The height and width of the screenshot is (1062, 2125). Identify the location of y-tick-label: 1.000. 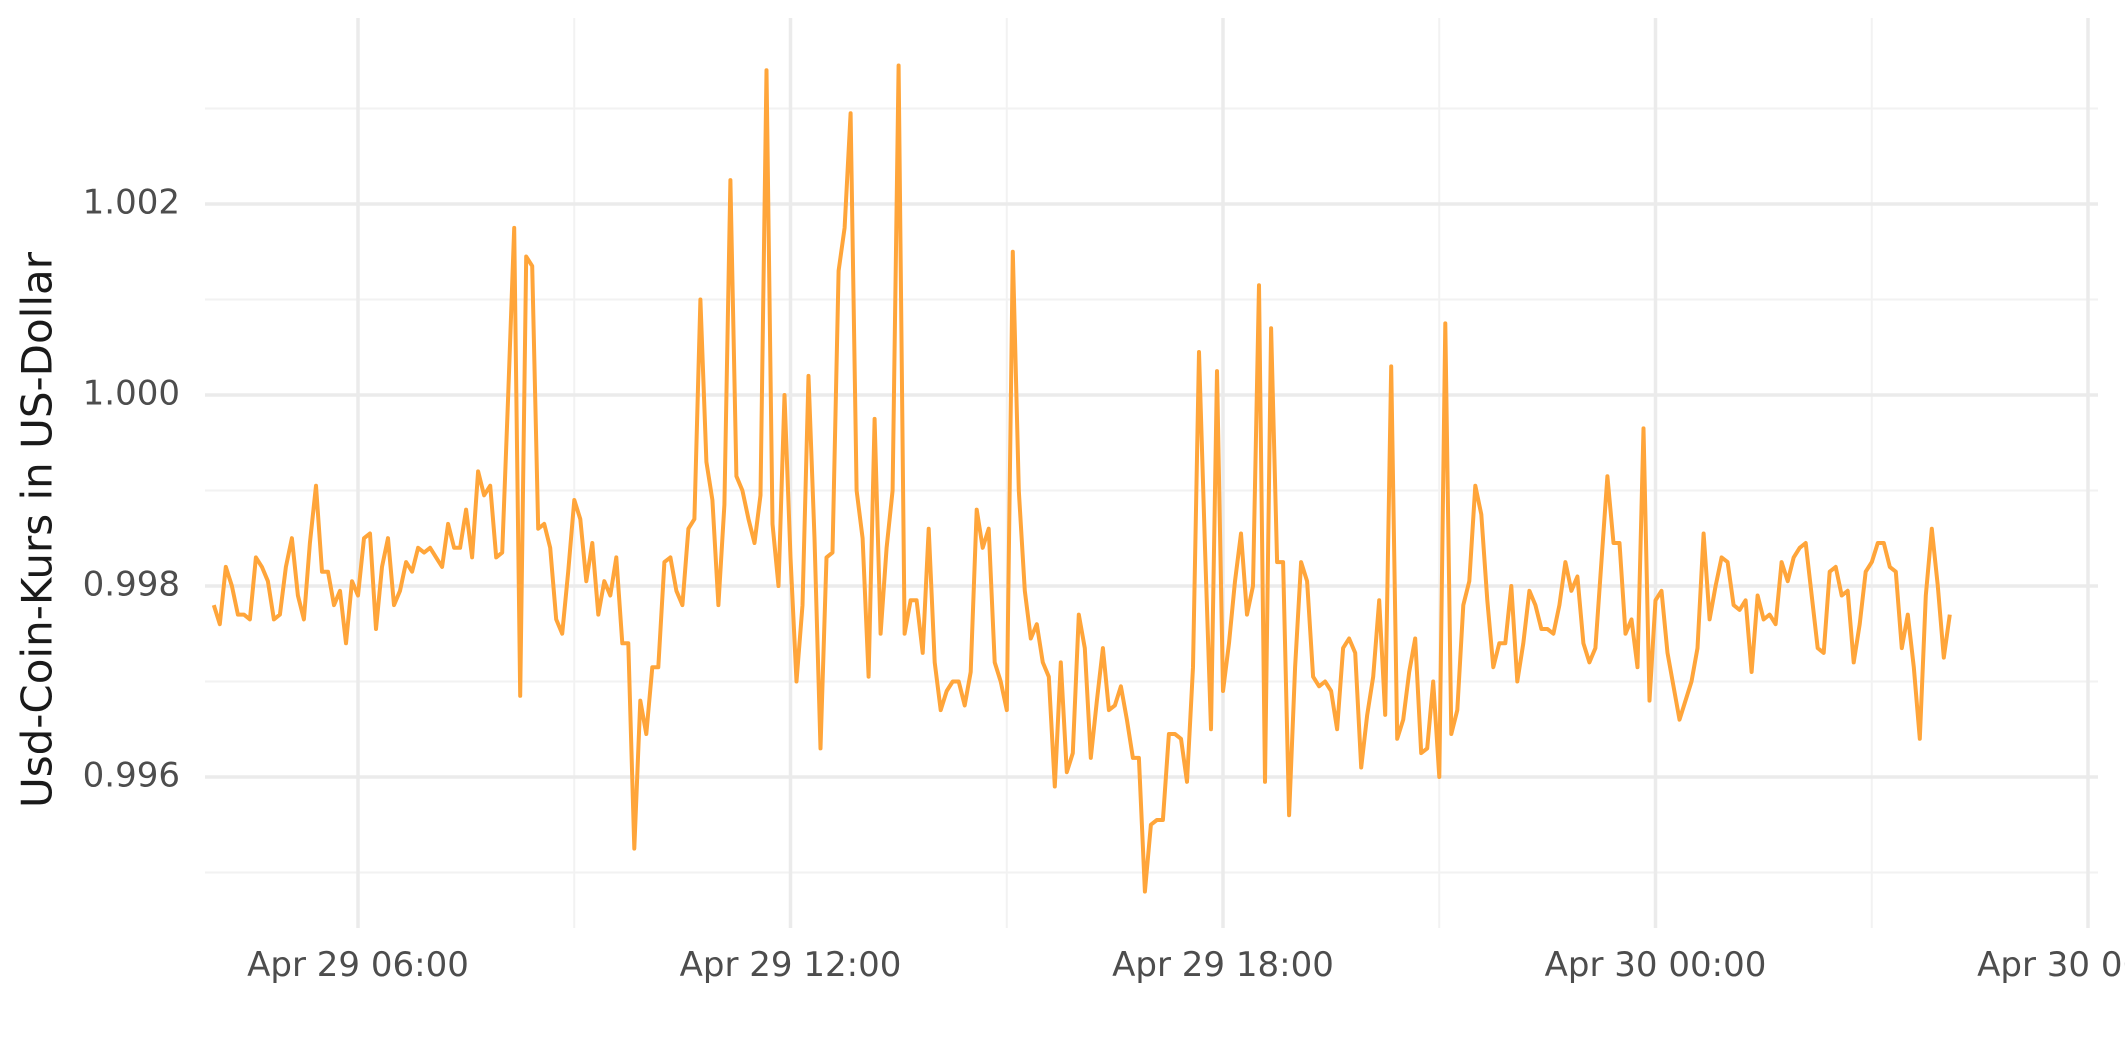
(131, 394).